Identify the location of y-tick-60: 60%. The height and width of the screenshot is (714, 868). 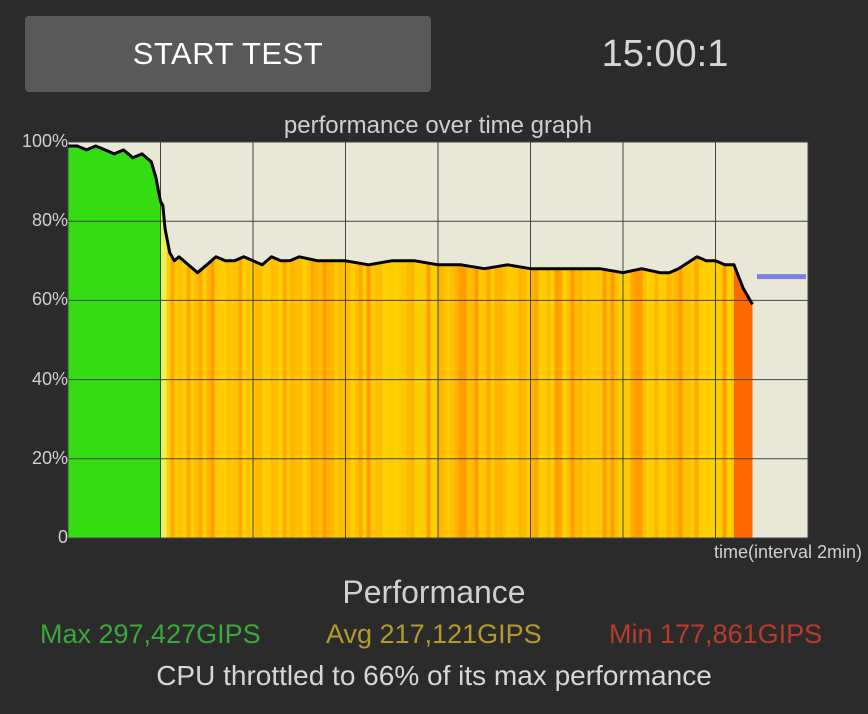
(49, 299).